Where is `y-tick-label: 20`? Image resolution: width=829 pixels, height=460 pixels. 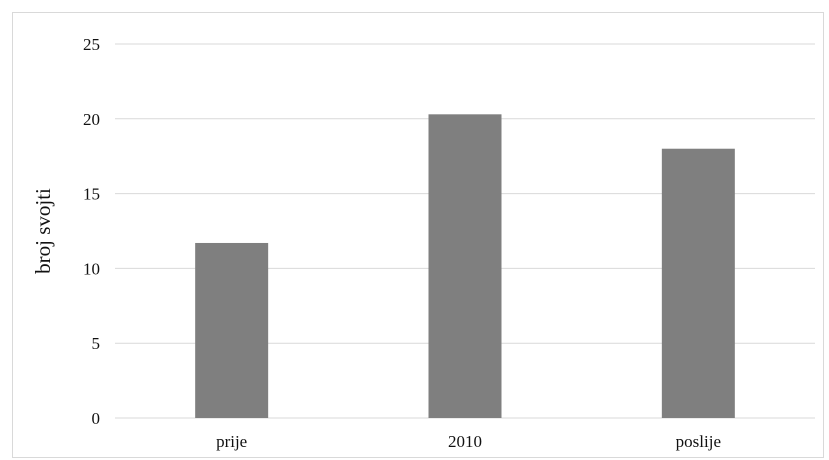
y-tick-label: 20 is located at coordinates (91, 119).